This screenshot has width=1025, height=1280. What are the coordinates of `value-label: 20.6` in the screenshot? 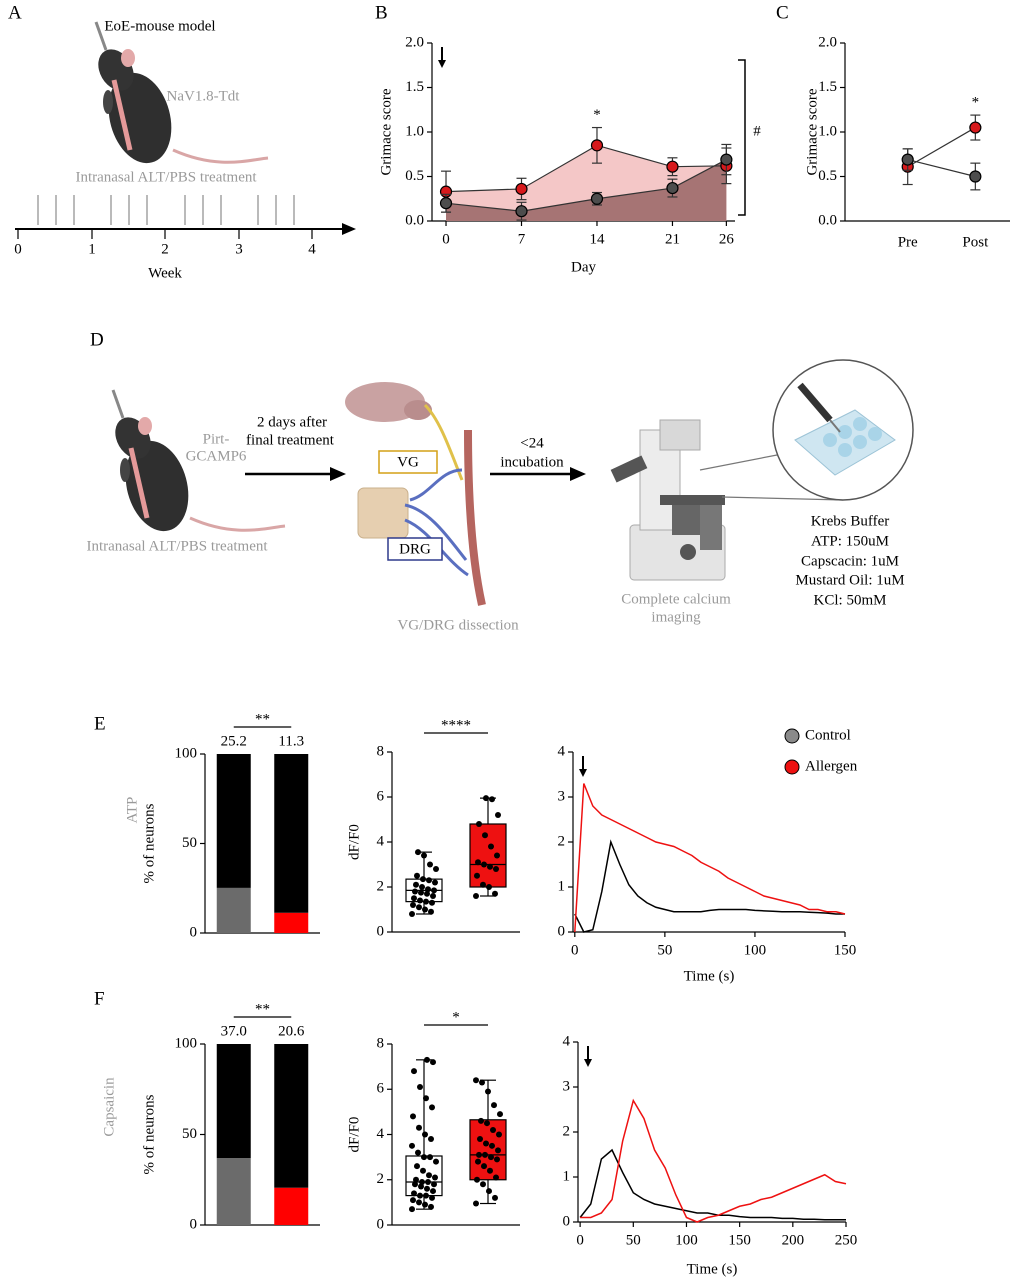 It's located at (291, 1031).